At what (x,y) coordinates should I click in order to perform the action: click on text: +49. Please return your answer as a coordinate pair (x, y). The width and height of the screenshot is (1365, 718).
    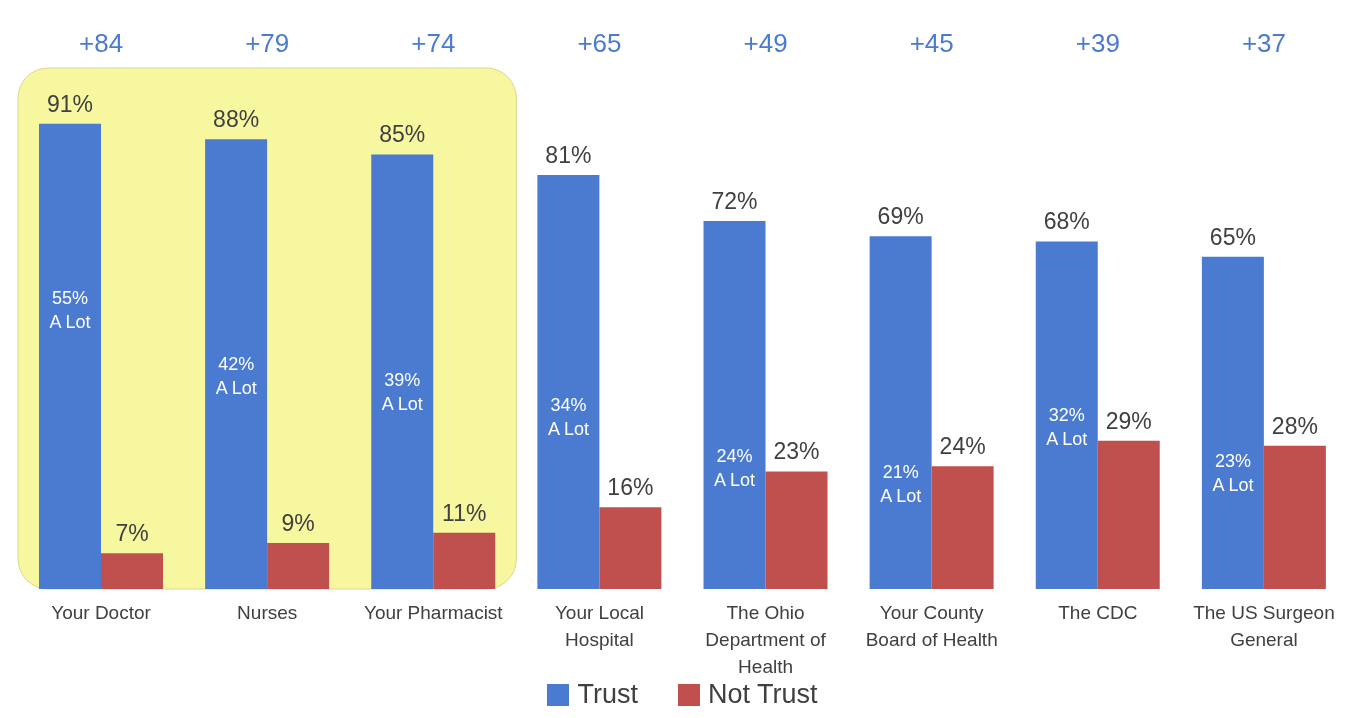
    Looking at the image, I should click on (765, 43).